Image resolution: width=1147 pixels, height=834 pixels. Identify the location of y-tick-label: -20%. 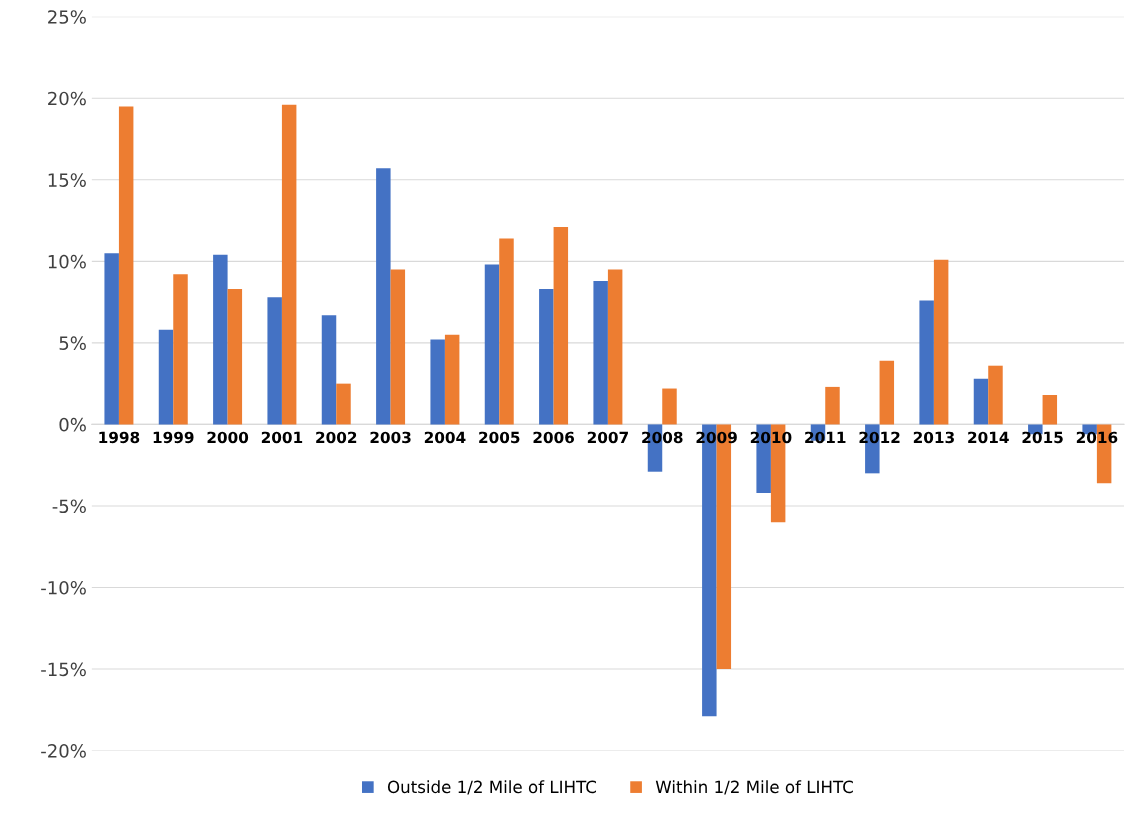
(63, 751).